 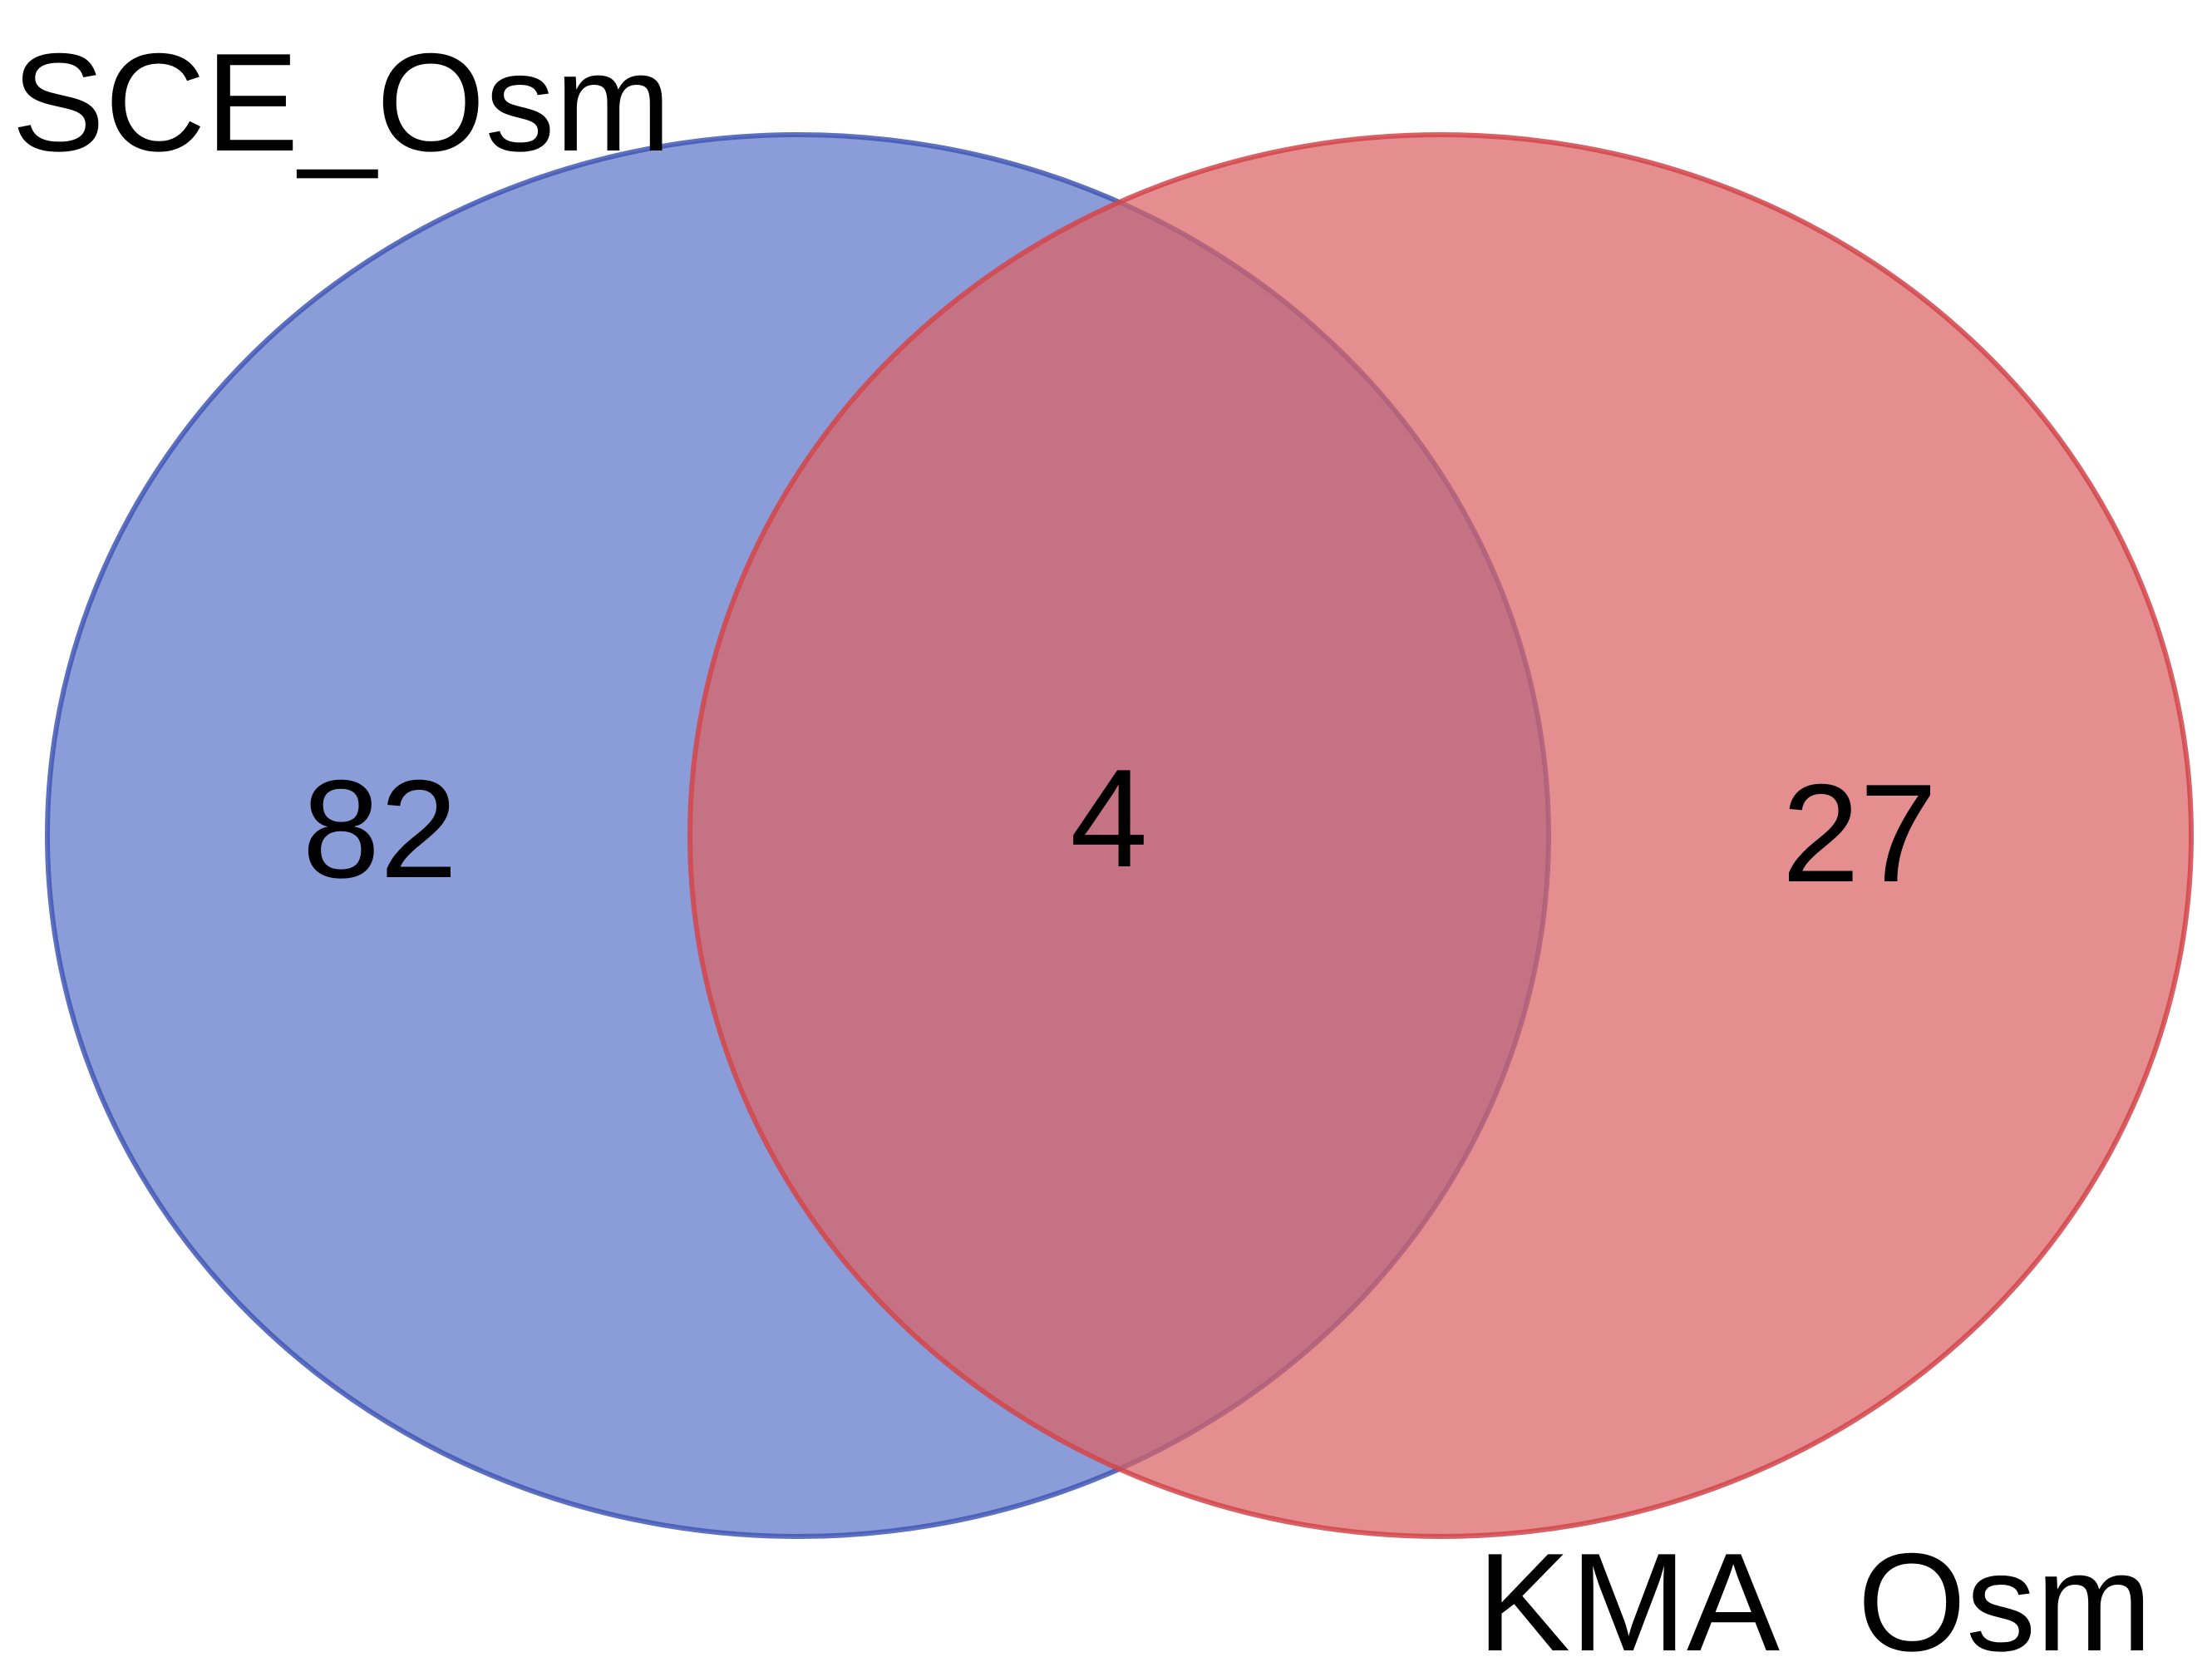 I want to click on set-b-label: KMA_Osm, so click(x=1814, y=1595).